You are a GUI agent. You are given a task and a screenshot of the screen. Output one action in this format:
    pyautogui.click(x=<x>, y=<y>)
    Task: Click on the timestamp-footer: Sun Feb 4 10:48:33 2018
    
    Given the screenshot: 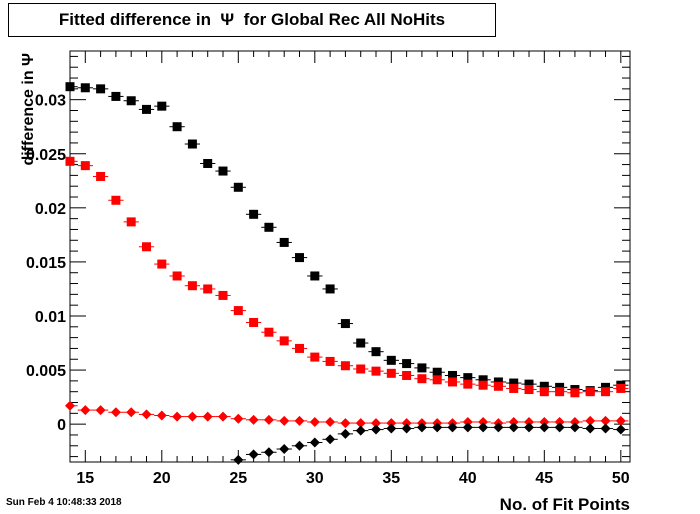 What is the action you would take?
    pyautogui.click(x=64, y=502)
    